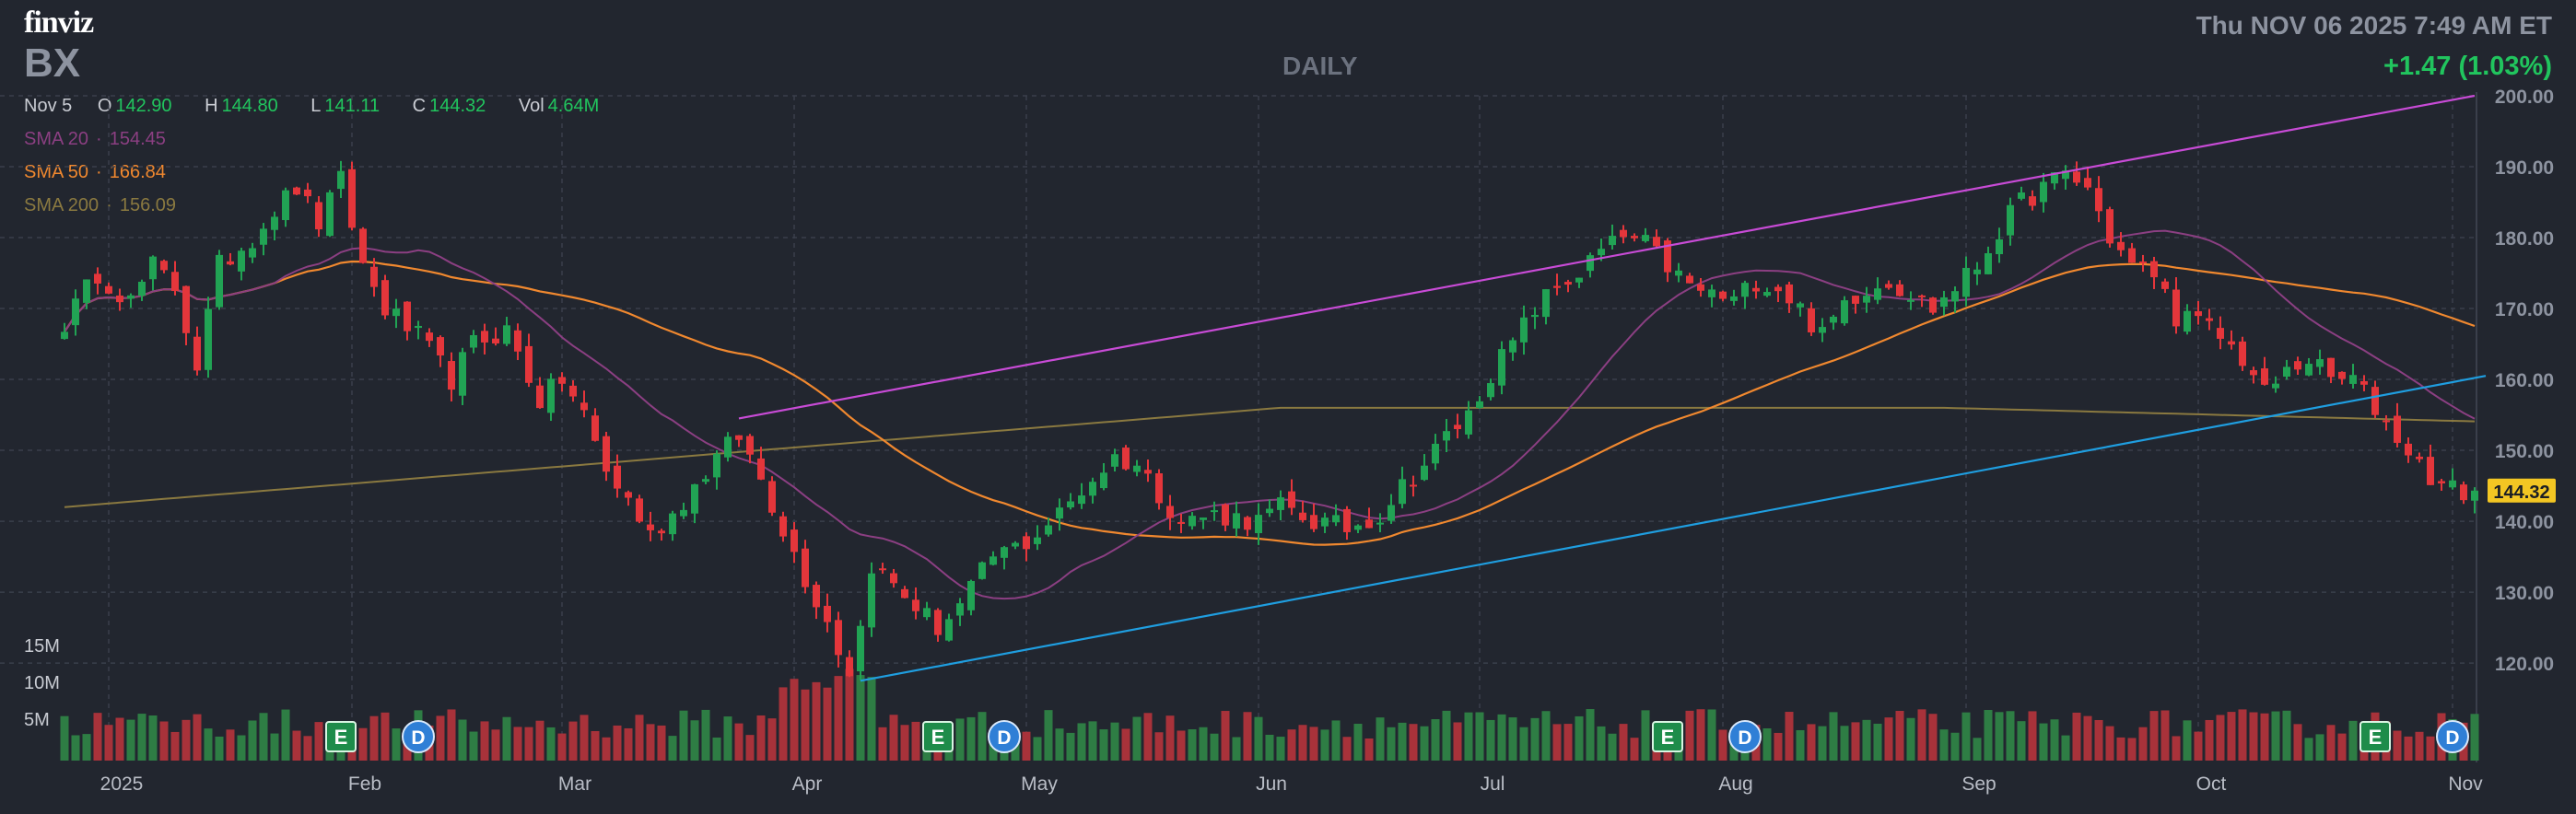 The image size is (2576, 814). I want to click on open-label: O, so click(104, 106).